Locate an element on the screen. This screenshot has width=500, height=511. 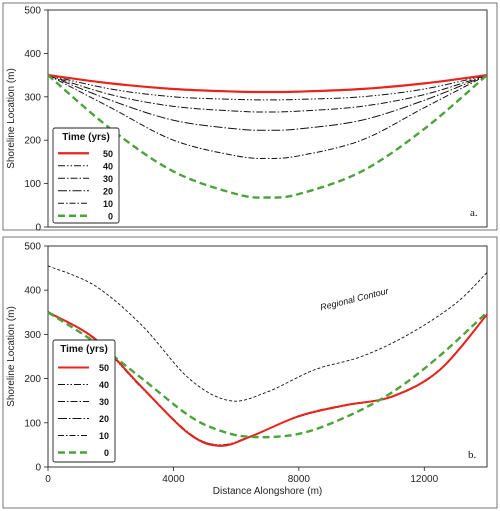
panel-label: b. is located at coordinates (472, 455).